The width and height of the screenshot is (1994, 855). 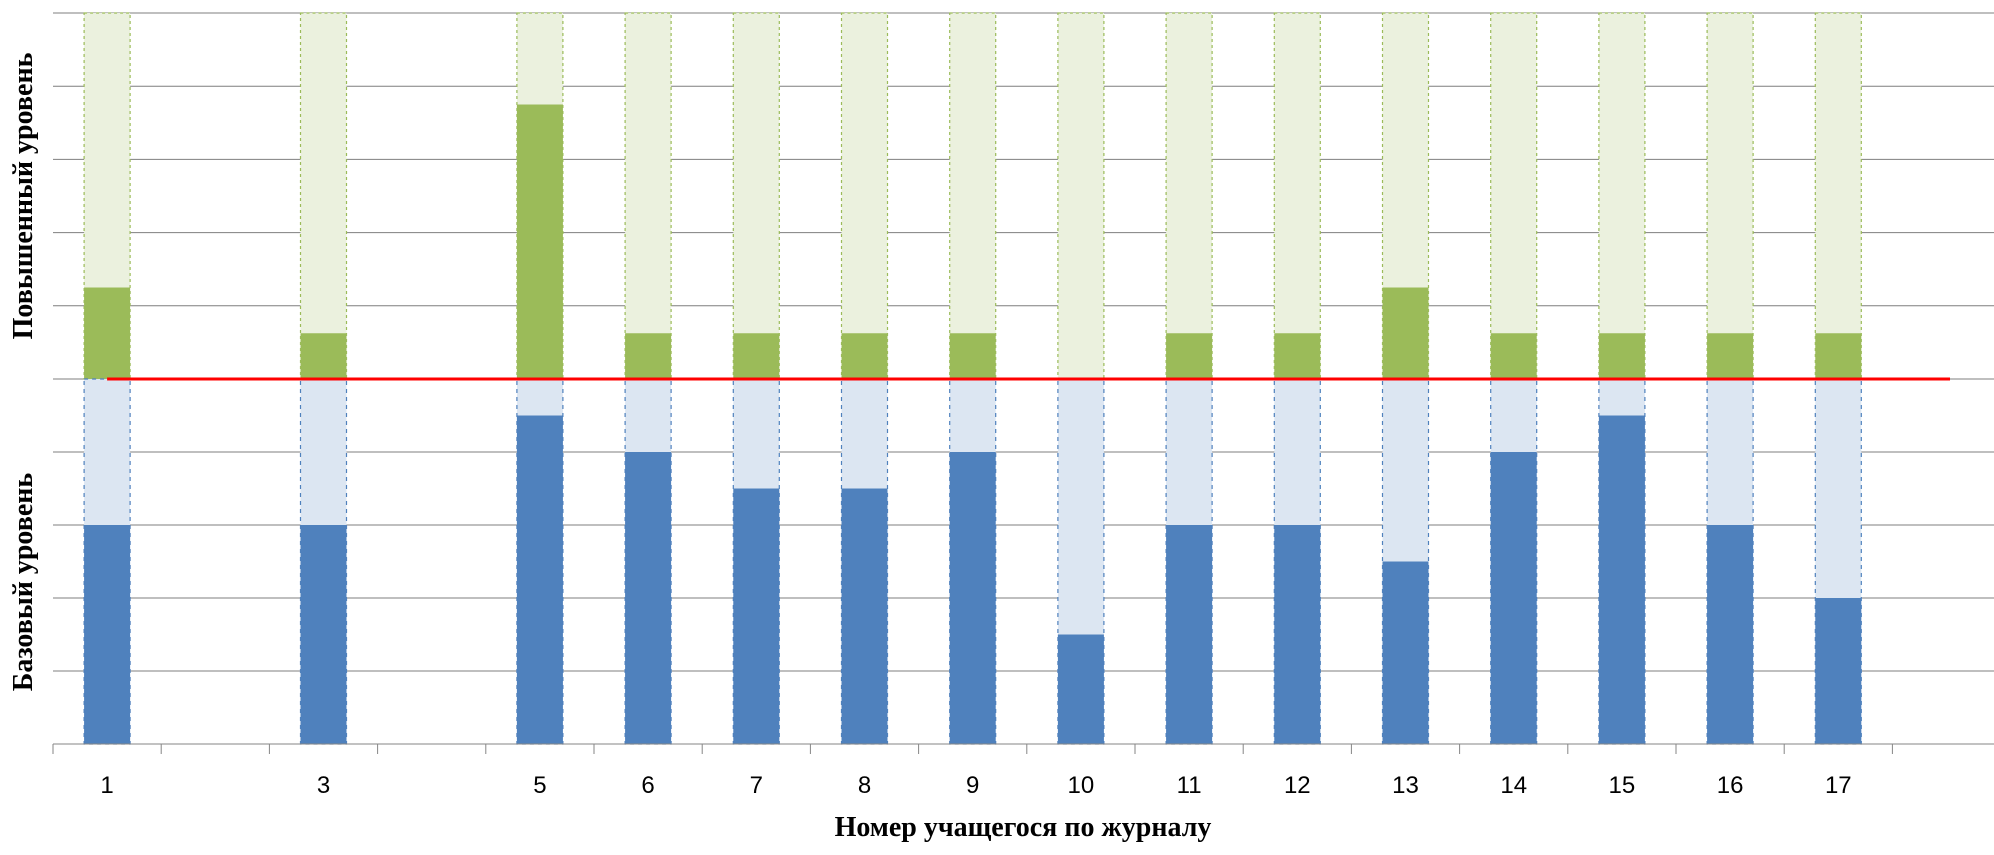 What do you see at coordinates (864, 785) in the screenshot?
I see `x-tick-label: 8` at bounding box center [864, 785].